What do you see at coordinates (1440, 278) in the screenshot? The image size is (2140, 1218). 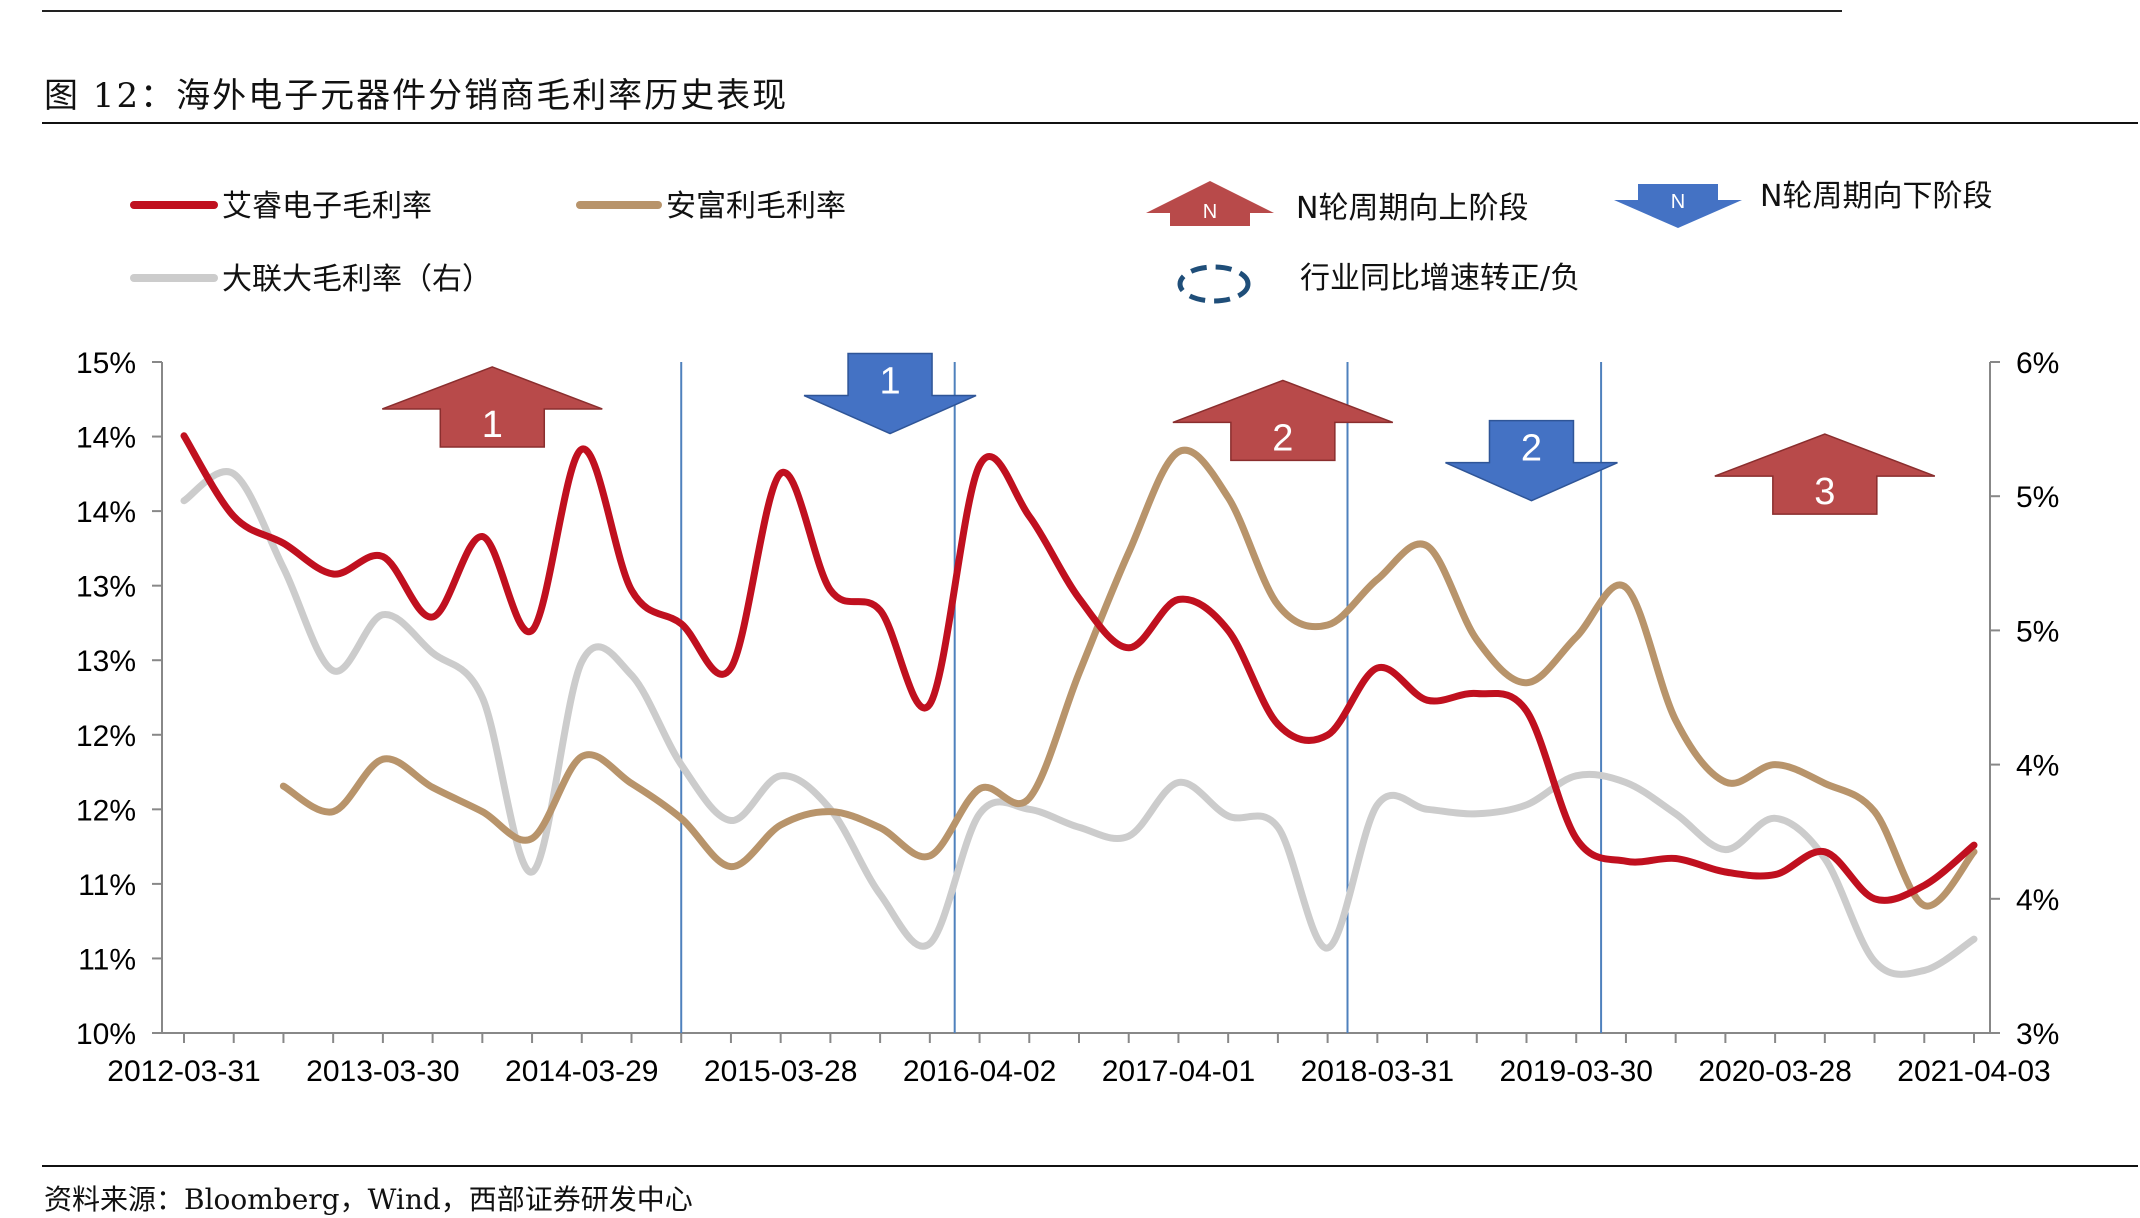 I see `legend-label-turn: 行业同比增速转正/负` at bounding box center [1440, 278].